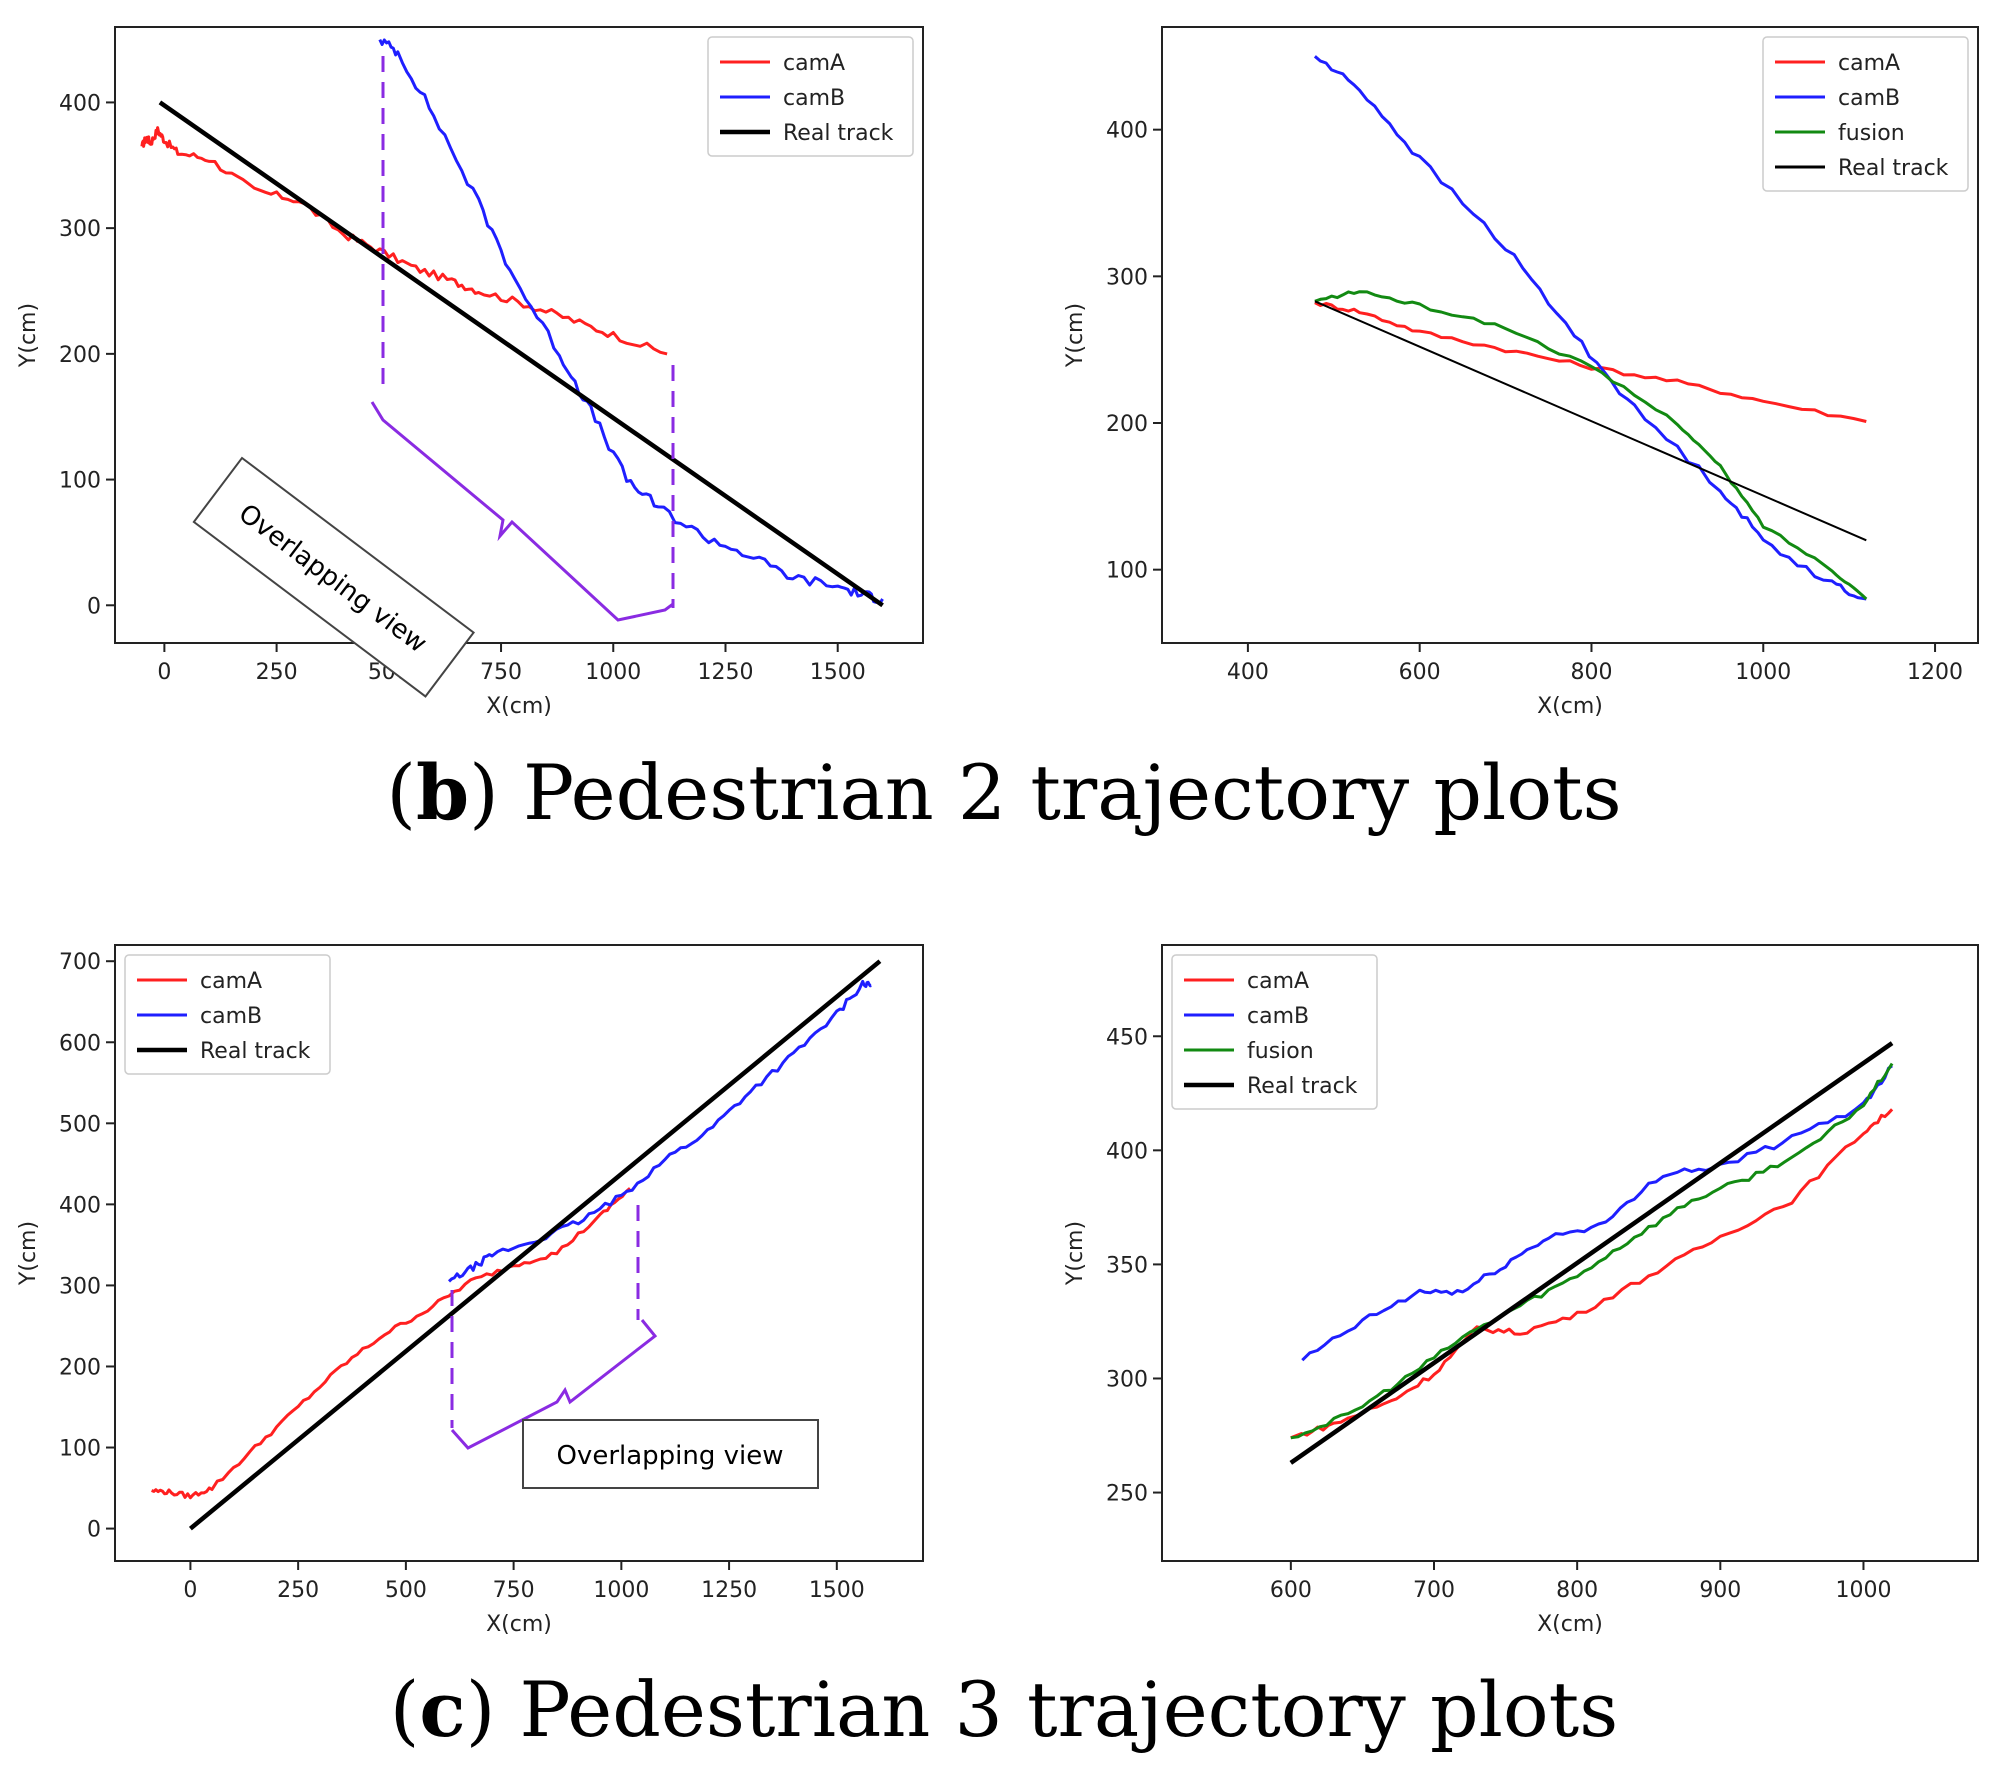 The width and height of the screenshot is (2008, 1780). Describe the element at coordinates (80, 1124) in the screenshot. I see `y-tick-label: 500` at that location.